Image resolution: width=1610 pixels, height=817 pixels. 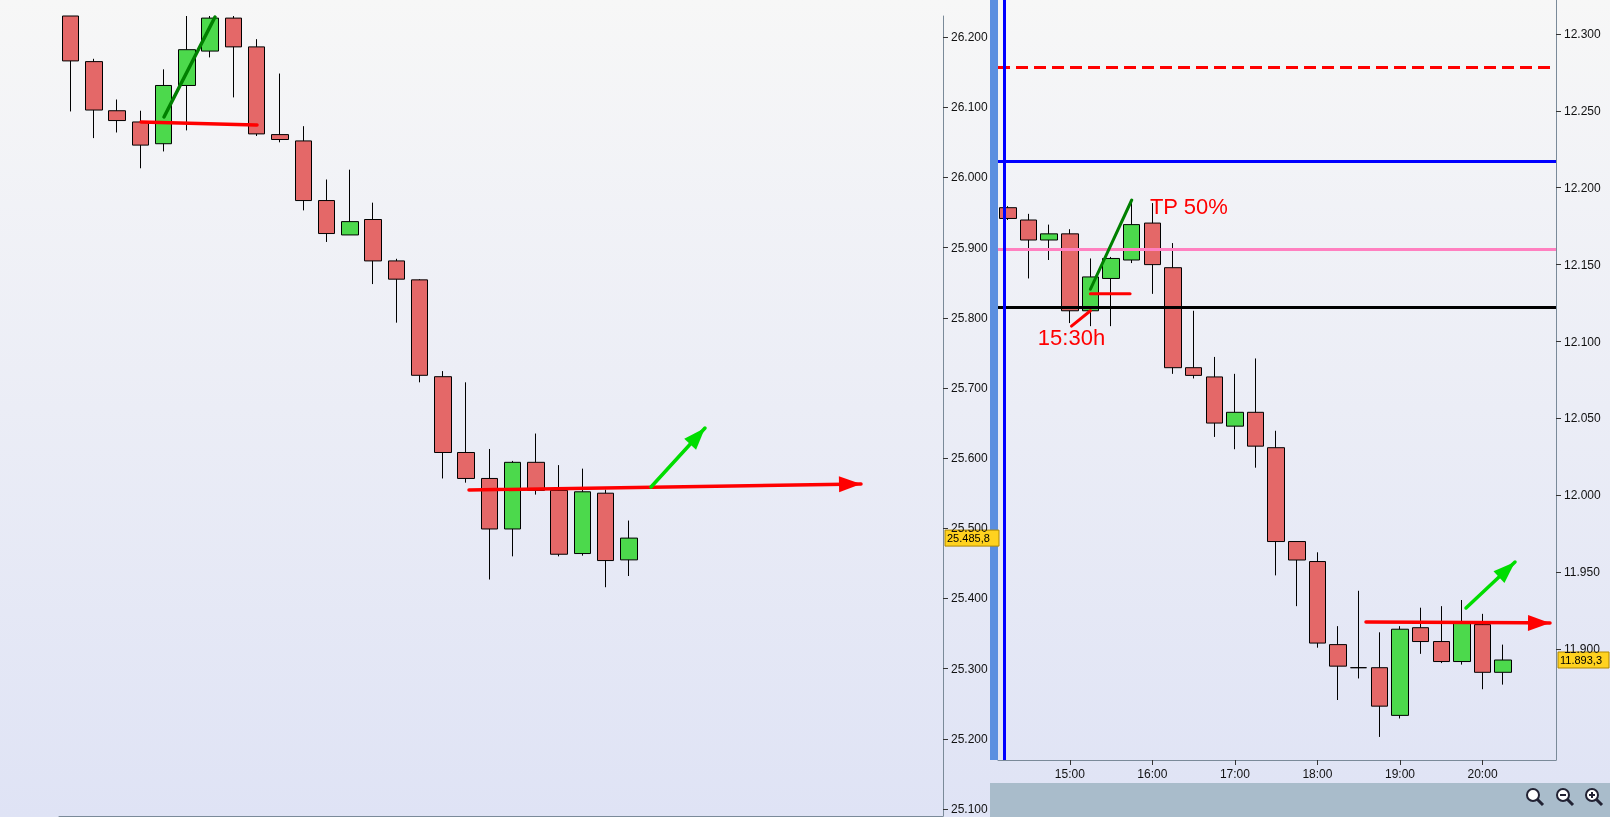 I want to click on y-tick-label: 12.300, so click(x=1583, y=33).